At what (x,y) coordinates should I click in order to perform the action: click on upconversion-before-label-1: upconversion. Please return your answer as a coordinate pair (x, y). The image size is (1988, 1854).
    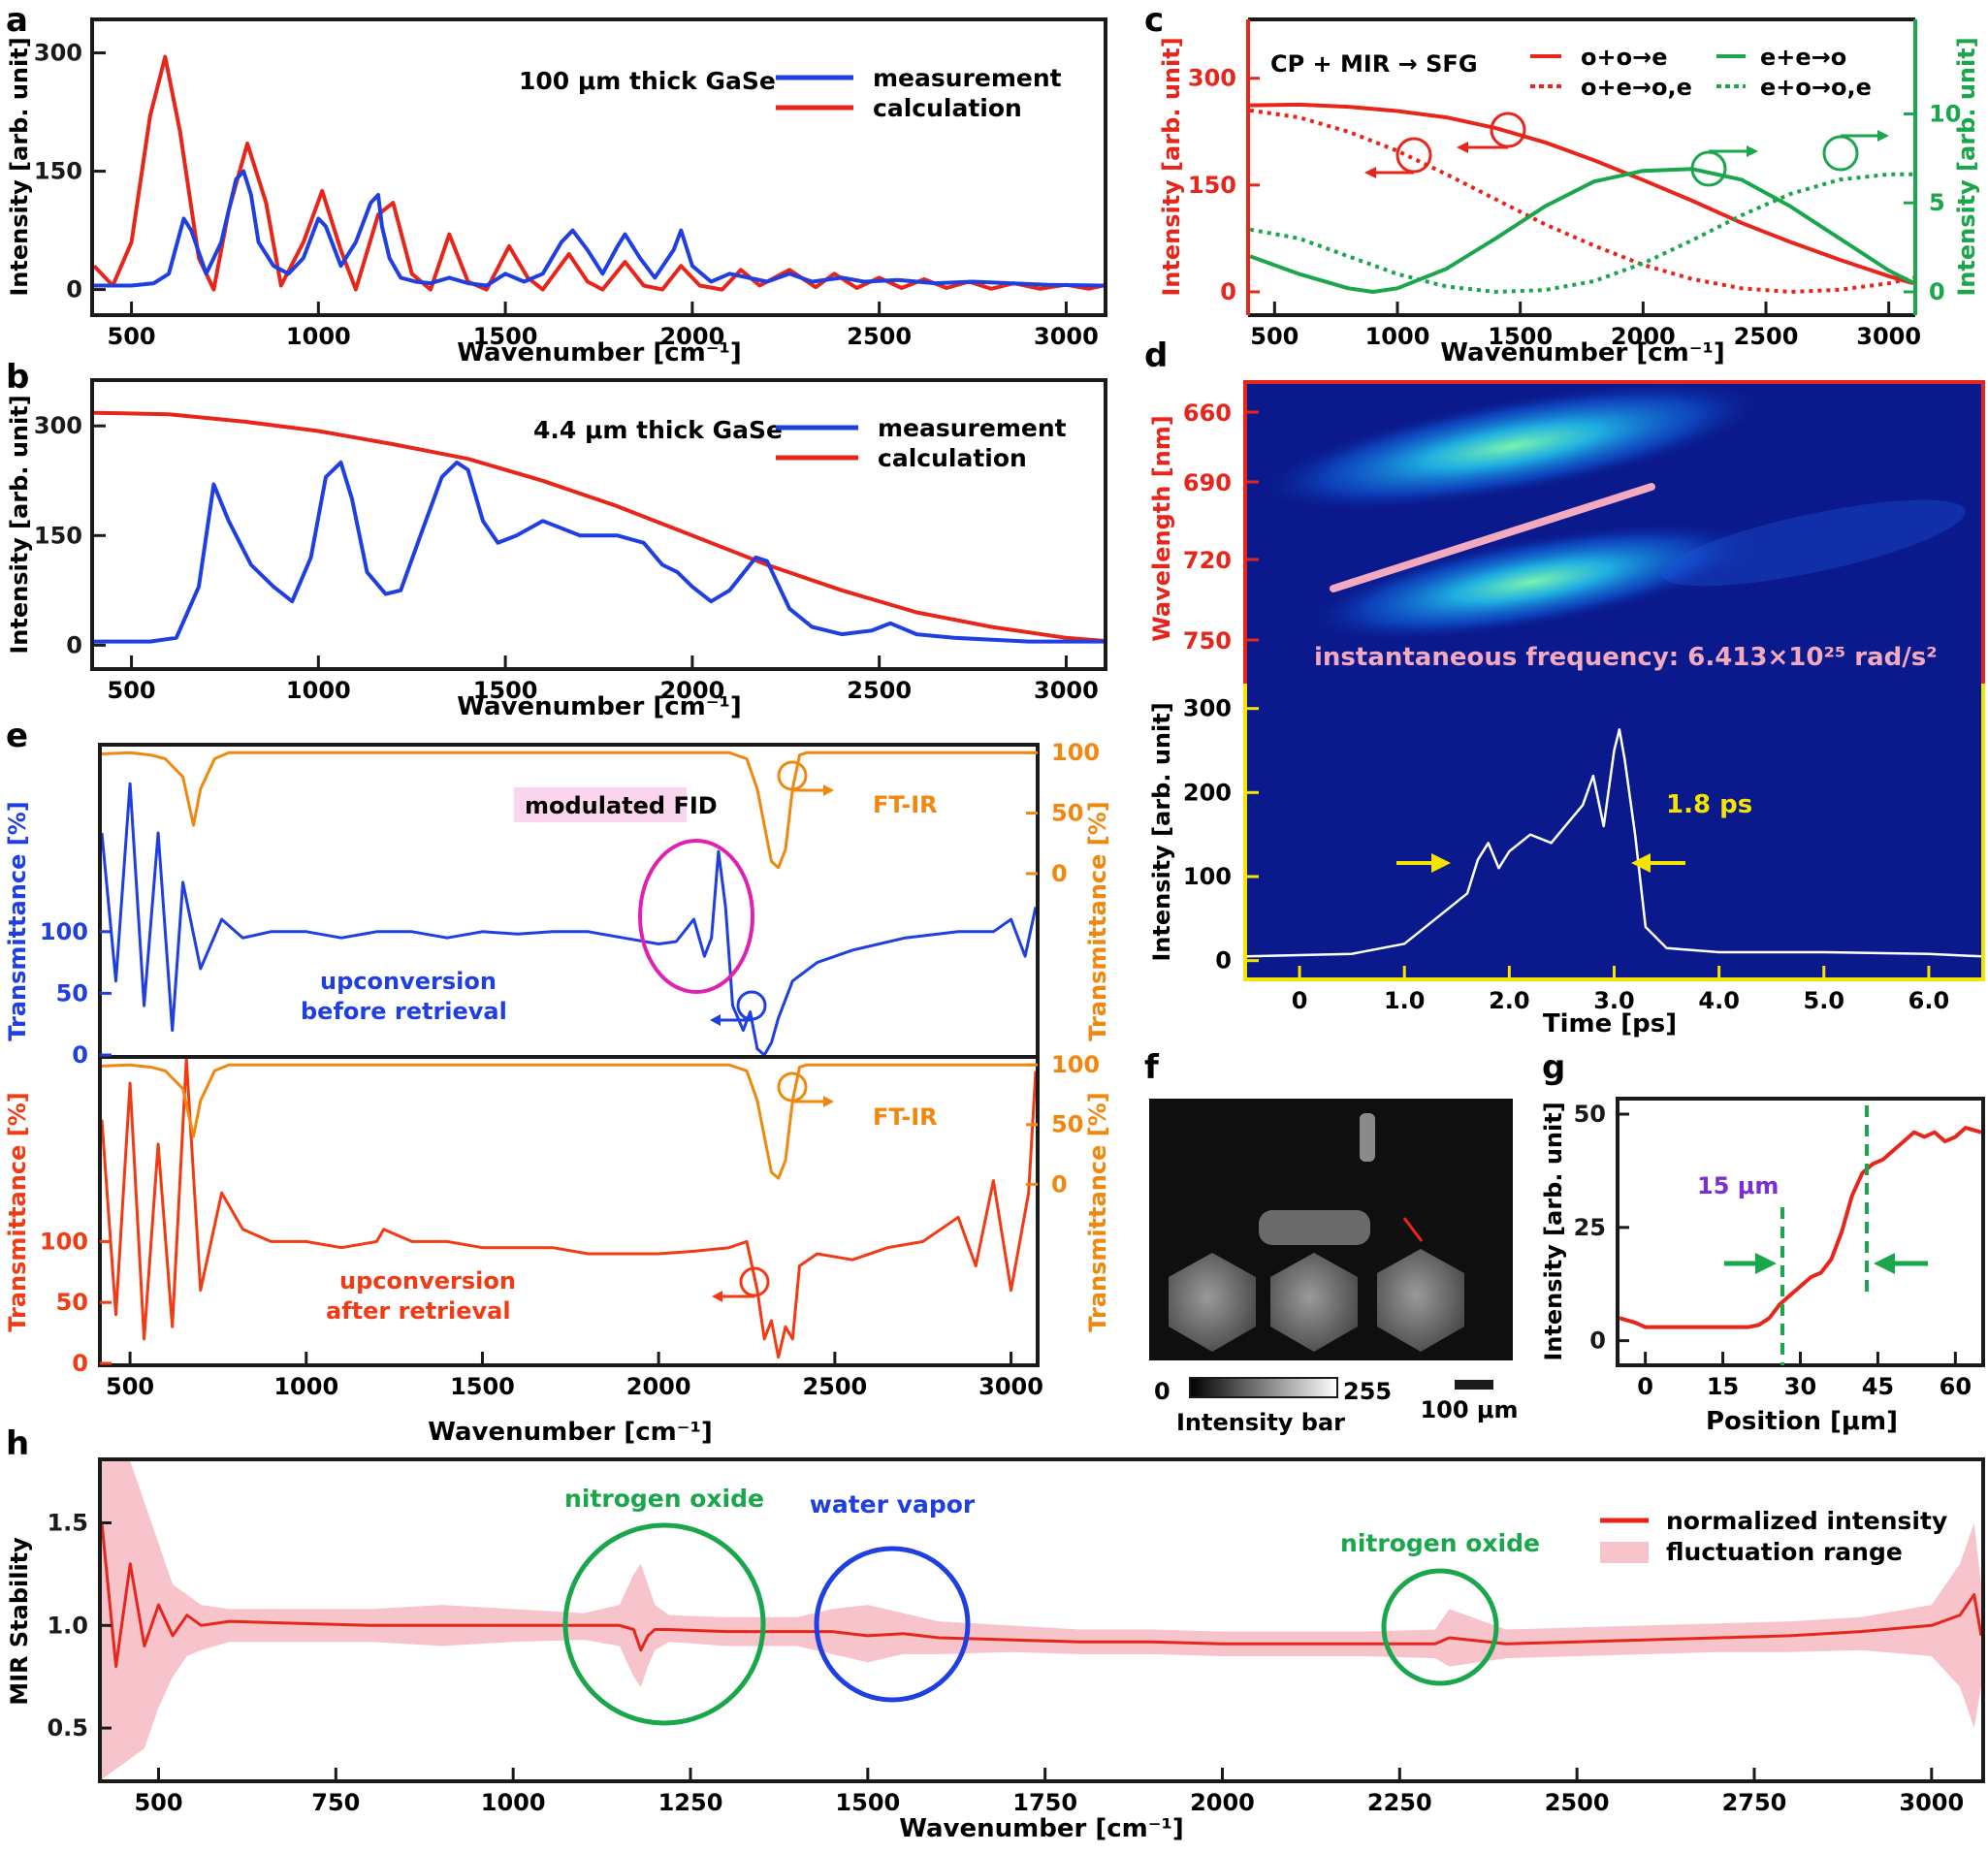
    Looking at the image, I should click on (408, 981).